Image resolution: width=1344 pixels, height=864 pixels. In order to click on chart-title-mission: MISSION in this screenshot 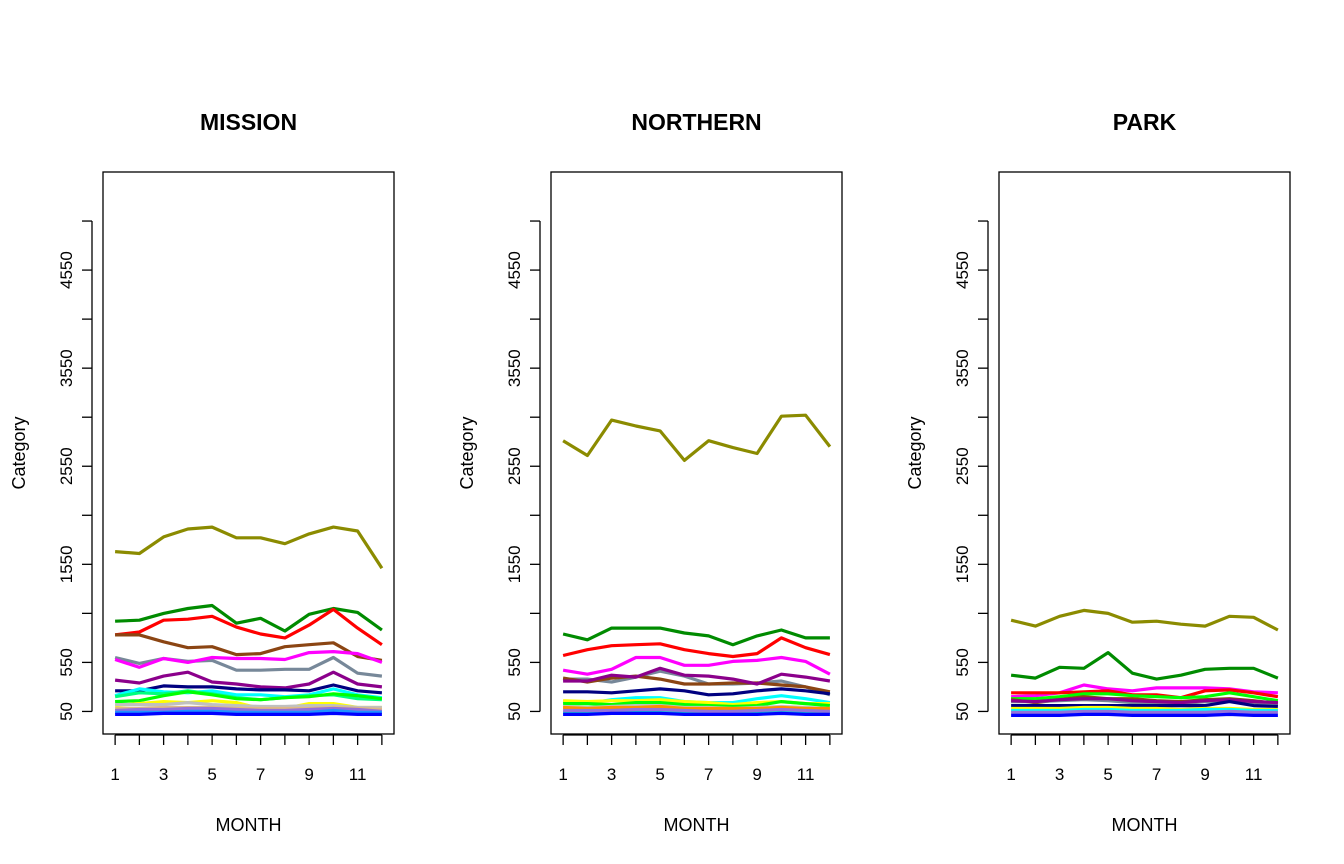, I will do `click(248, 122)`.